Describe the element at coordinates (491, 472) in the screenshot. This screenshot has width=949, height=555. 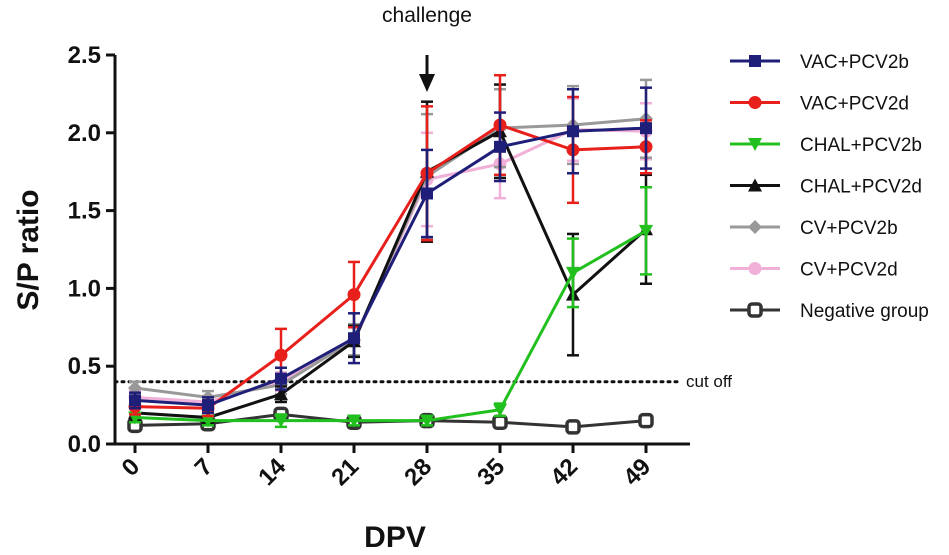
I see `x-tick-label: 35` at that location.